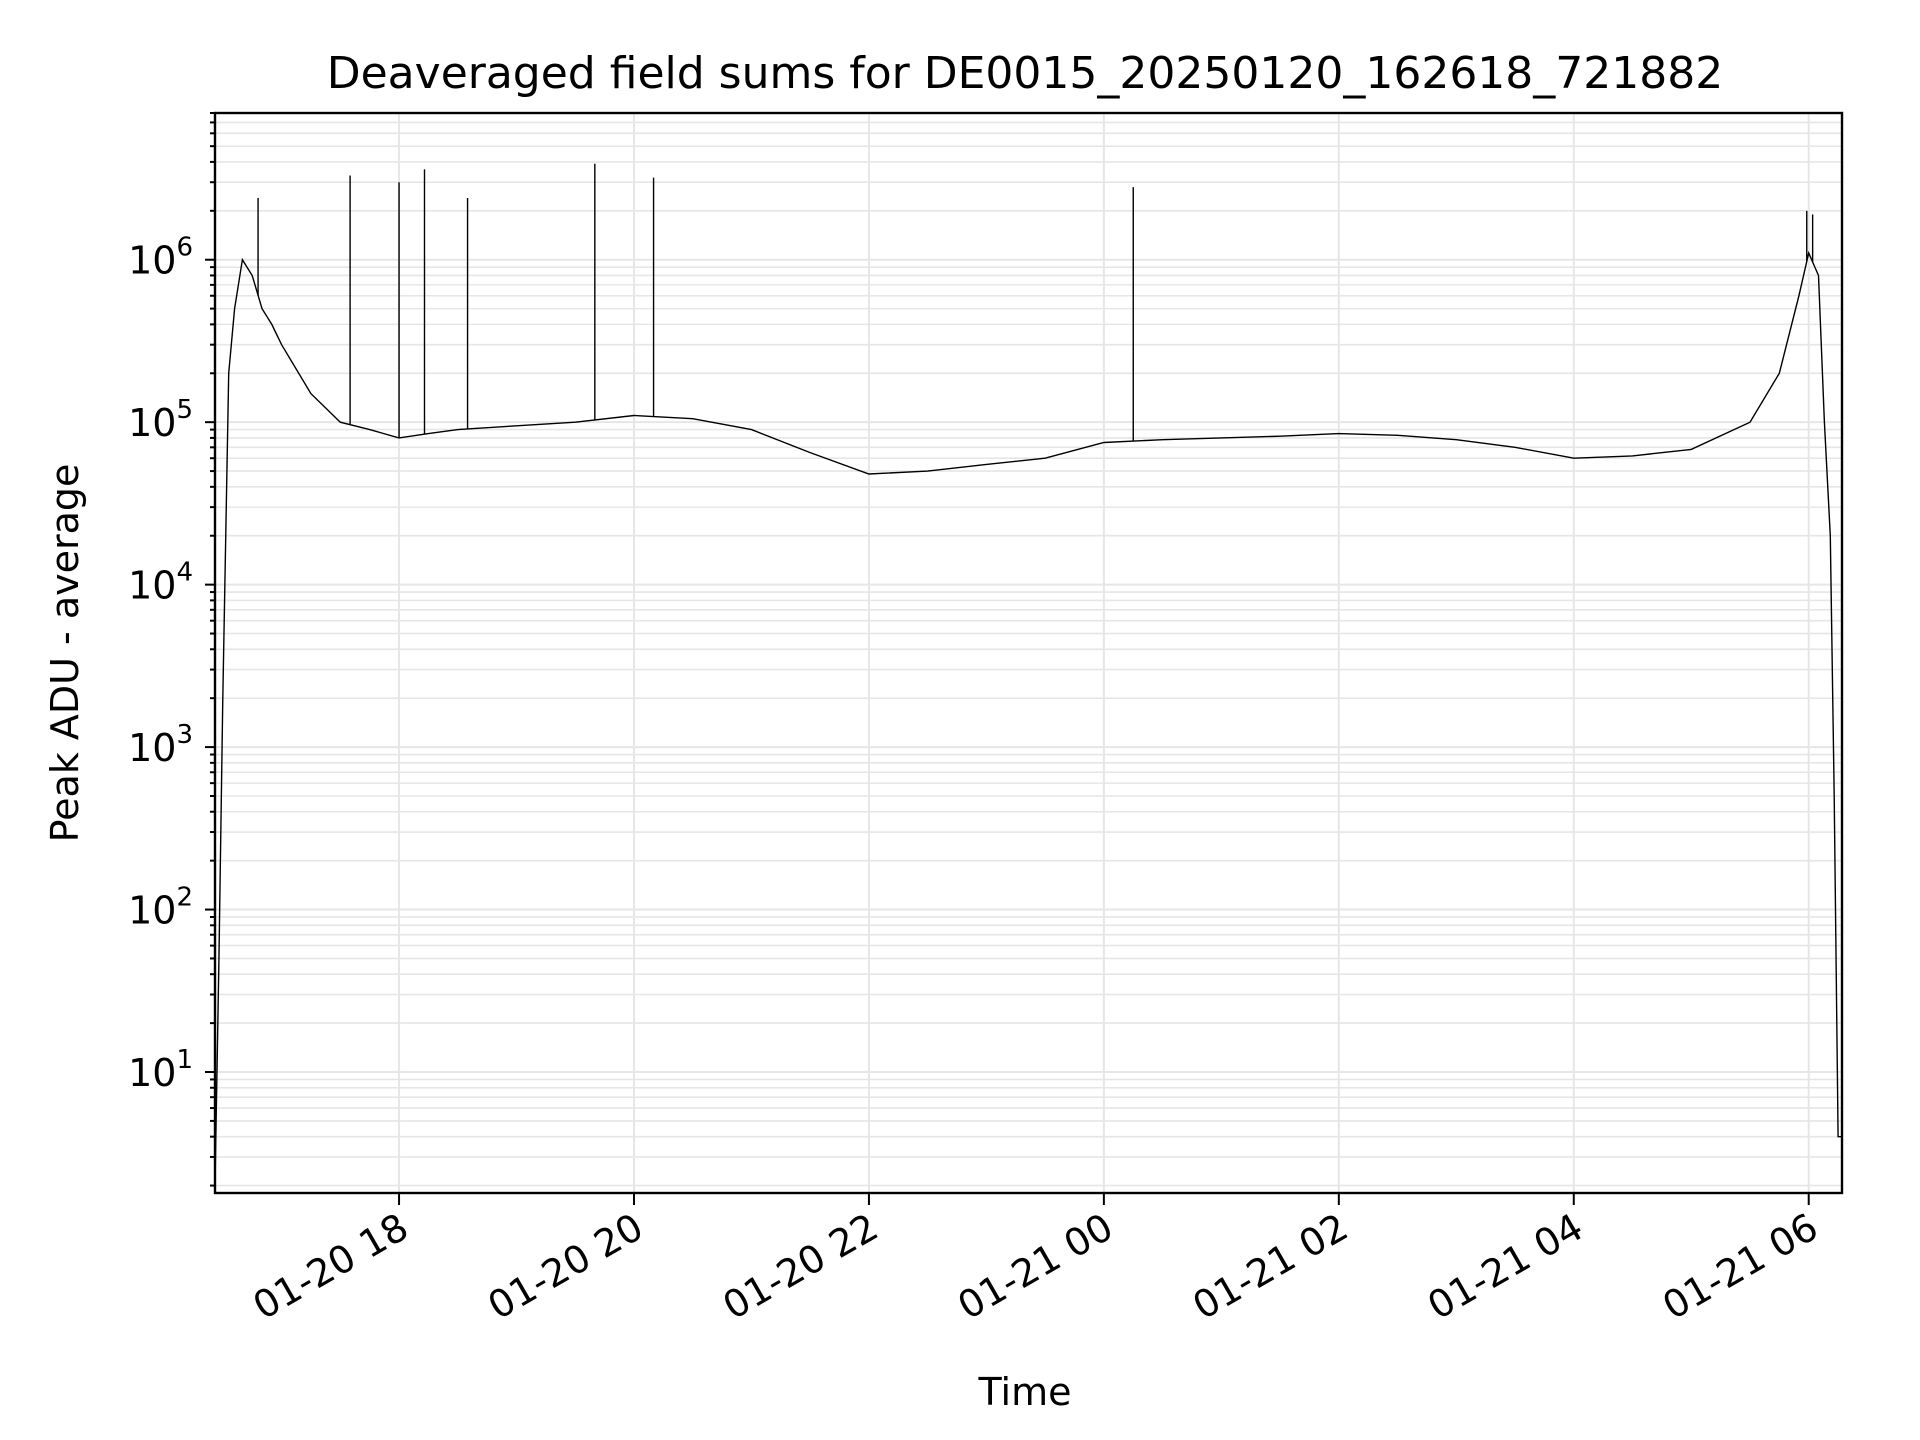 The height and width of the screenshot is (1440, 1920). I want to click on y-tick-label: 10⁴, so click(160, 583).